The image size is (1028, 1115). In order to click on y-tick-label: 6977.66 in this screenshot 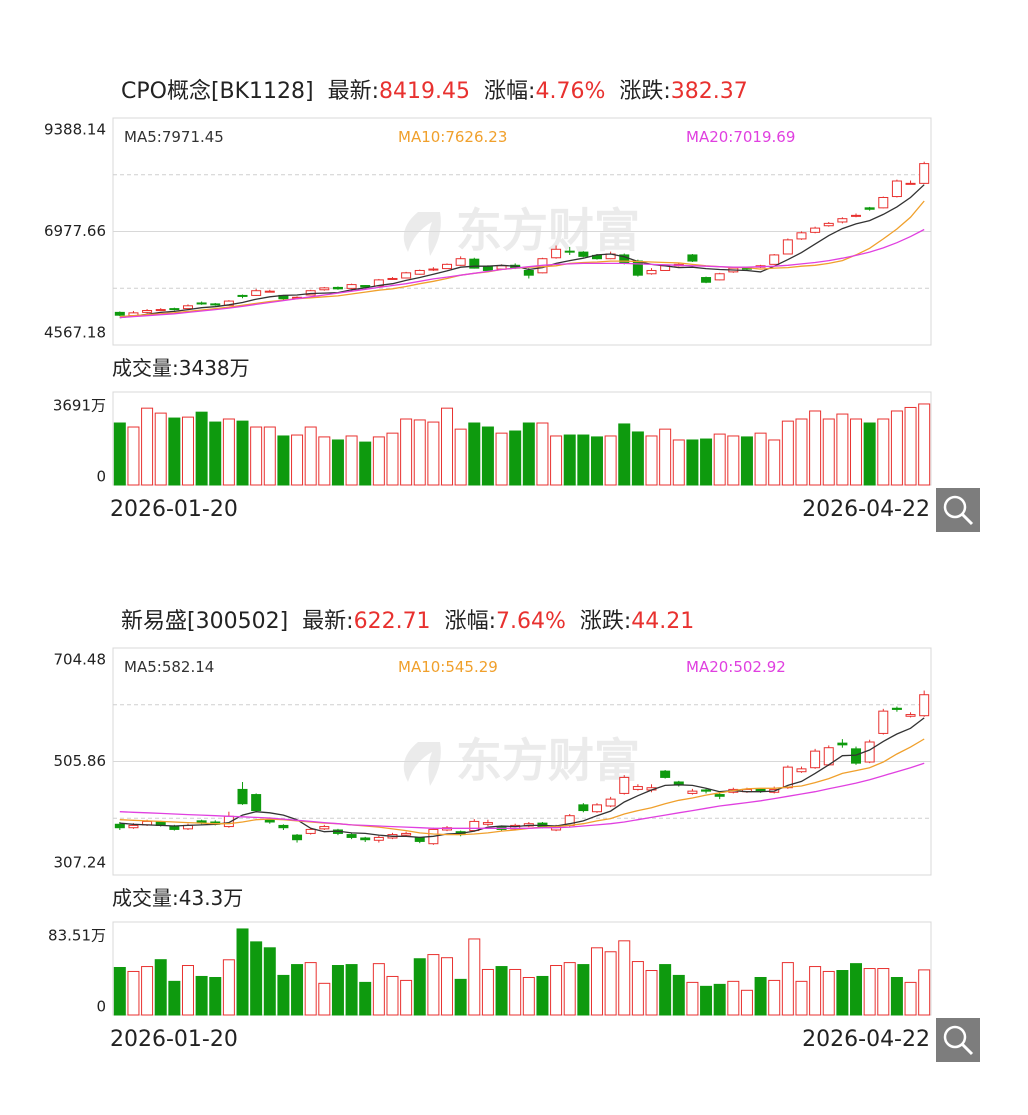, I will do `click(75, 231)`.